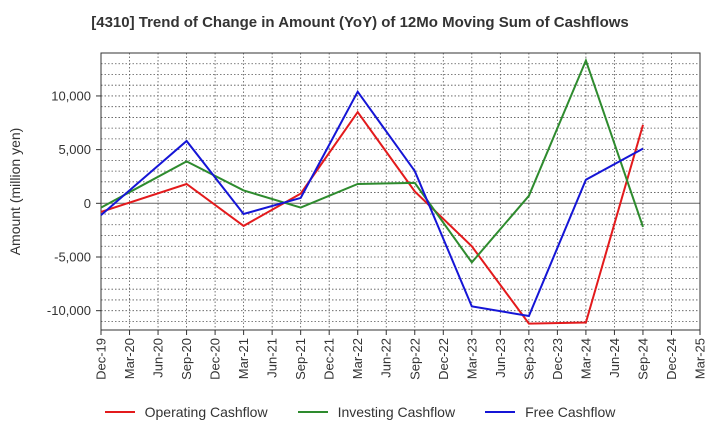 Image resolution: width=720 pixels, height=440 pixels. I want to click on x-tick-label: Dec-19, so click(101, 359).